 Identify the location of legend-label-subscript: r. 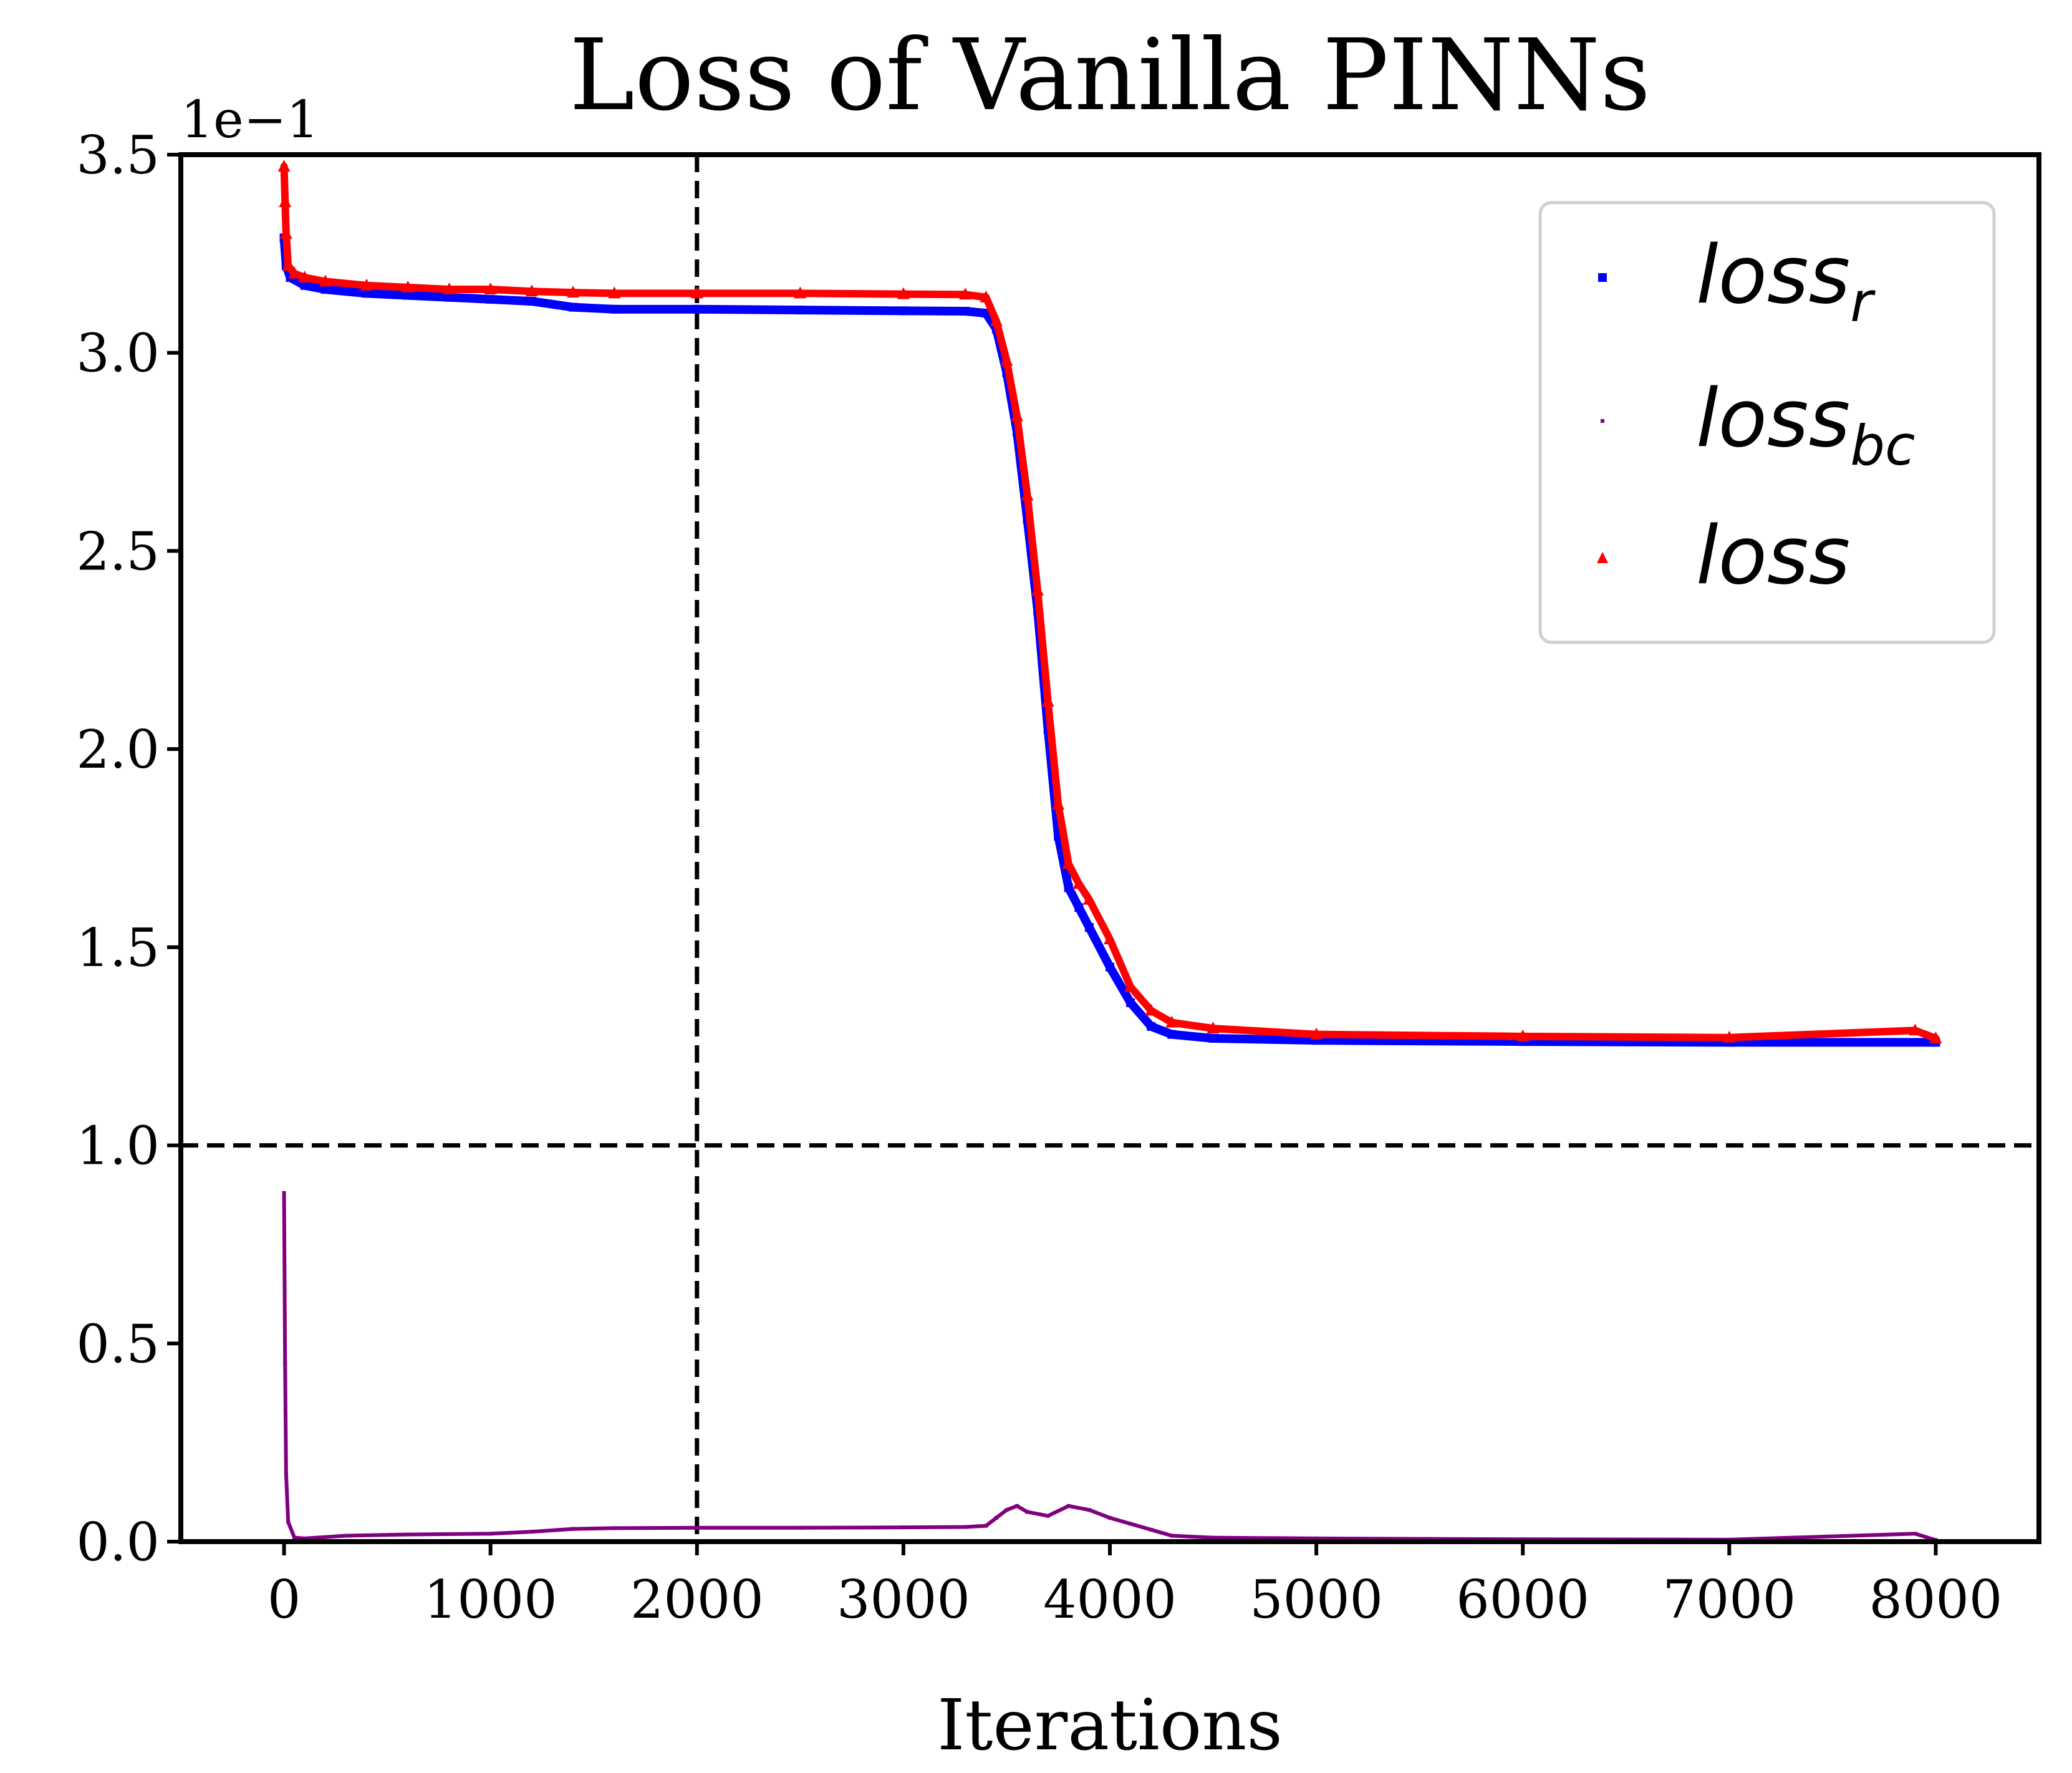
(1863, 302).